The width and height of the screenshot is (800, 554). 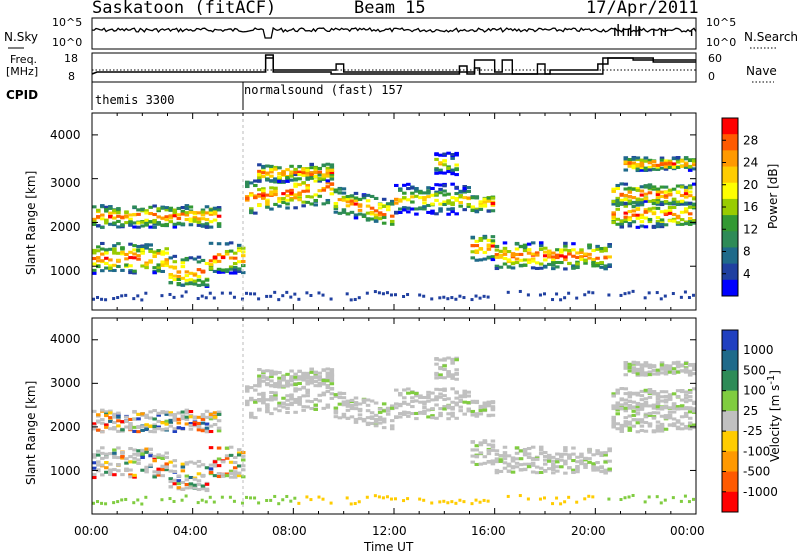 What do you see at coordinates (771, 37) in the screenshot?
I see `nsearch-label: N.Search` at bounding box center [771, 37].